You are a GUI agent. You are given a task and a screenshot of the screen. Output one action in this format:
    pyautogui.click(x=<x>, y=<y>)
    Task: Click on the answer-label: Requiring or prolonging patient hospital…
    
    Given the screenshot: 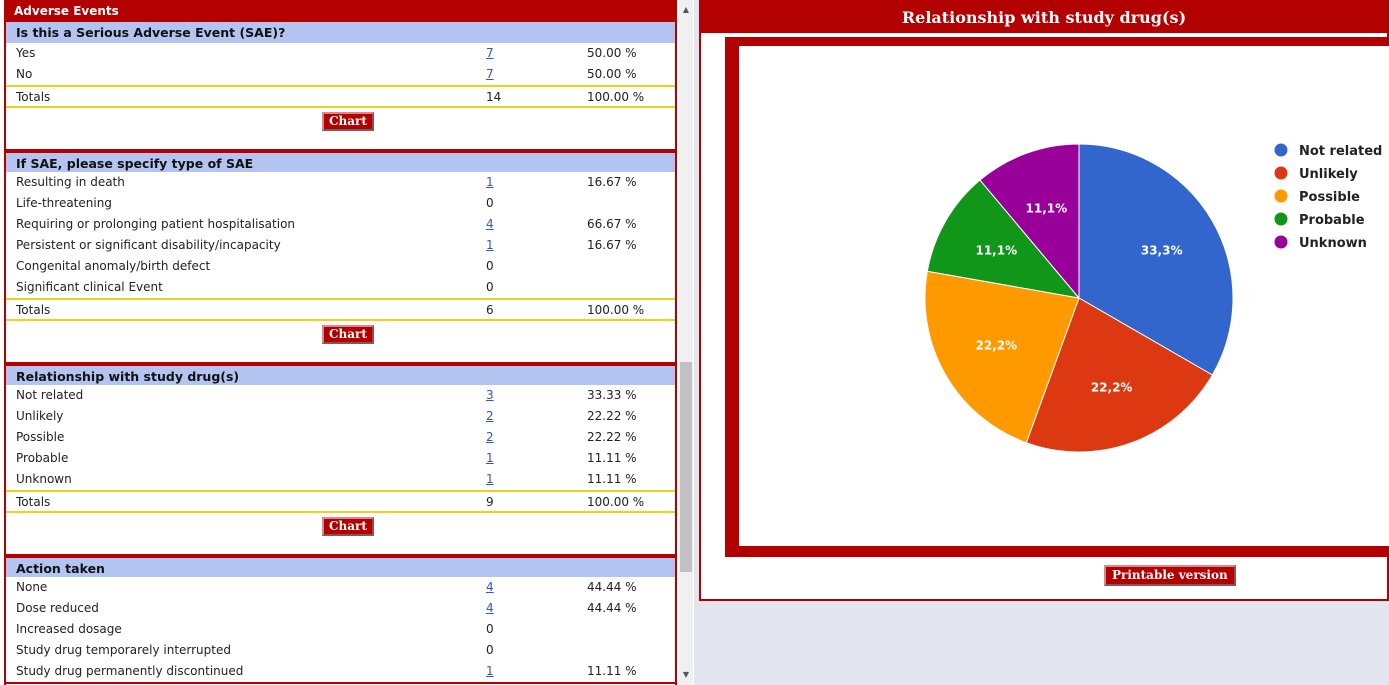 What is the action you would take?
    pyautogui.click(x=156, y=224)
    